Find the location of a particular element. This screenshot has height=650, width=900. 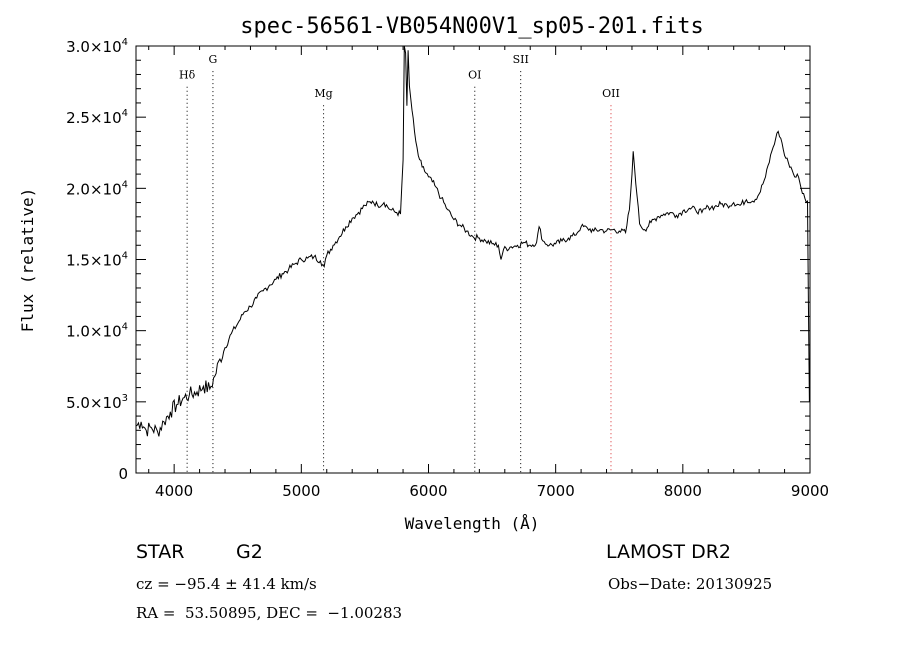

x-tick-label: 6000 is located at coordinates (428, 491).